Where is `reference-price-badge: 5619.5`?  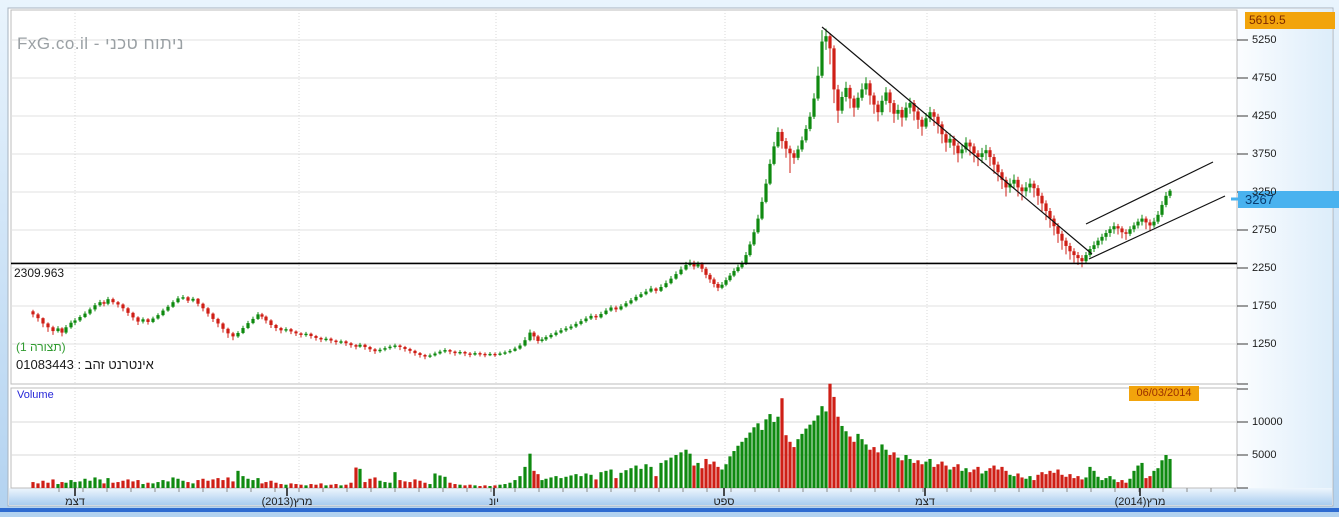 reference-price-badge: 5619.5 is located at coordinates (1290, 20).